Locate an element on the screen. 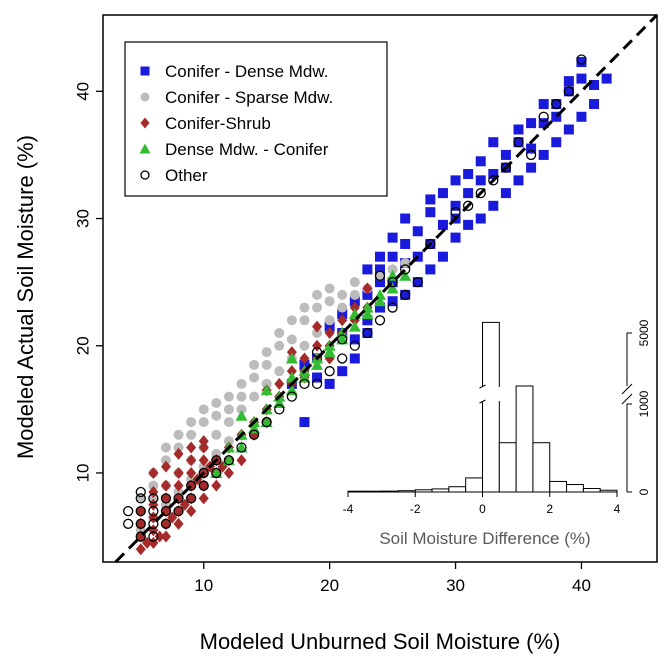  inset-y-tick-label: 5000 is located at coordinates (644, 332).